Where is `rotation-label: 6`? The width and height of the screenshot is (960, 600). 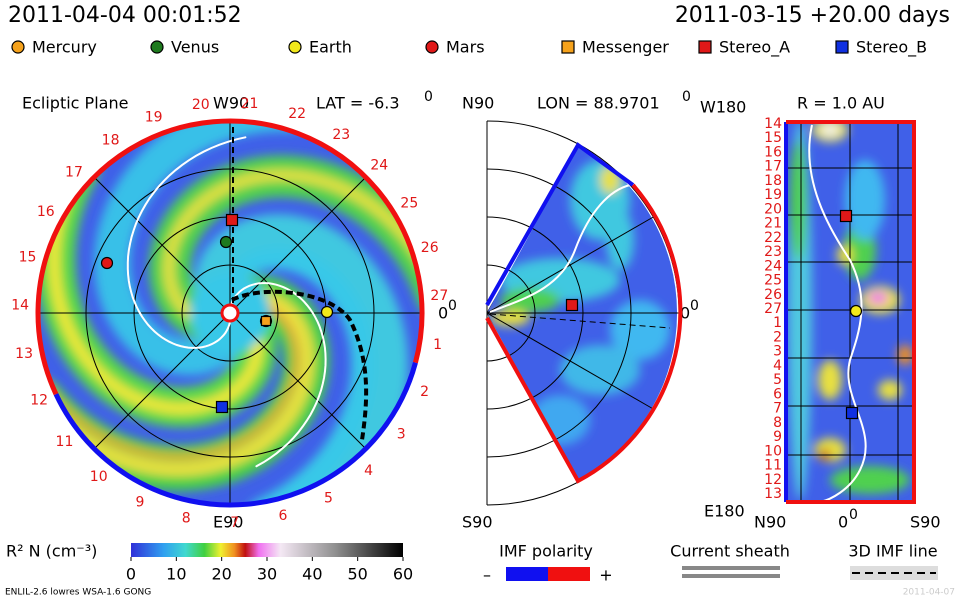
rotation-label: 6 is located at coordinates (283, 516).